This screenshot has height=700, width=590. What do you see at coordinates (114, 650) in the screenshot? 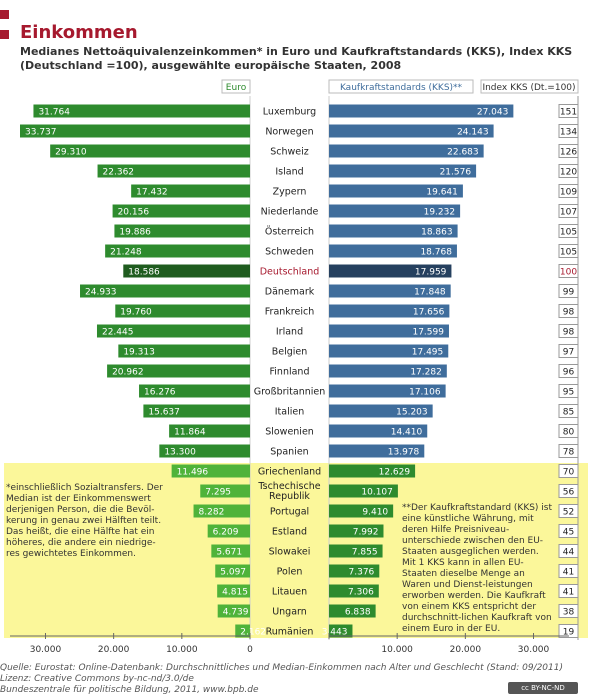
I see `x-tick-label: 20.000` at bounding box center [114, 650].